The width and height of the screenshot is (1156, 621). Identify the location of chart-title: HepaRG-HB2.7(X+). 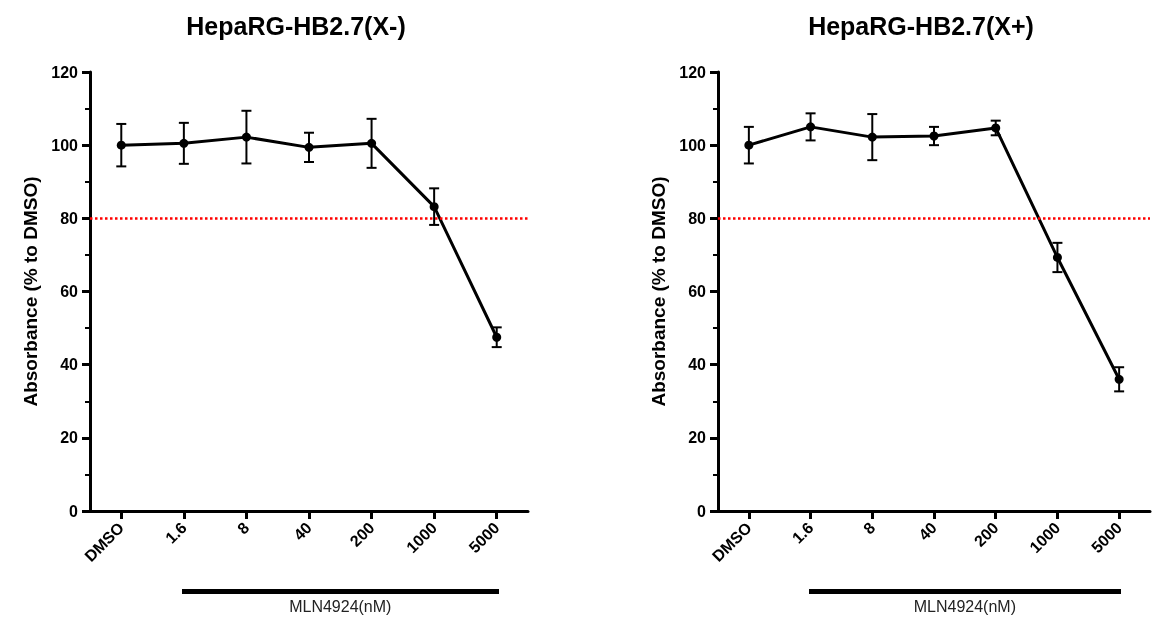
(921, 25).